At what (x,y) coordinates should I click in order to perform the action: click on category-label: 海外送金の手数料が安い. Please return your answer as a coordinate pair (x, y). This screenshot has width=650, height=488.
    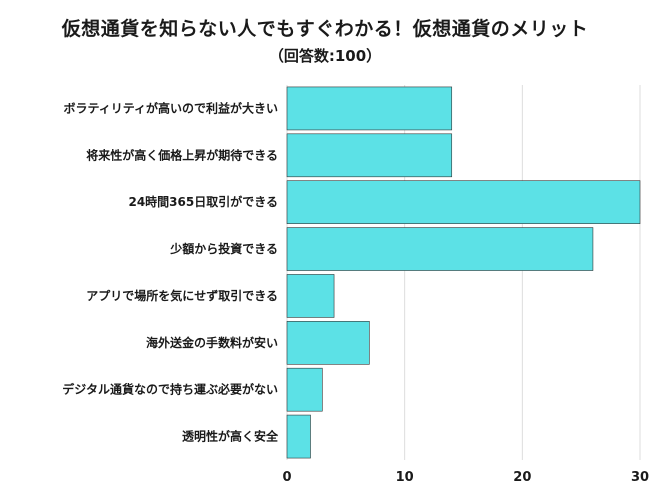
    Looking at the image, I should click on (212, 342).